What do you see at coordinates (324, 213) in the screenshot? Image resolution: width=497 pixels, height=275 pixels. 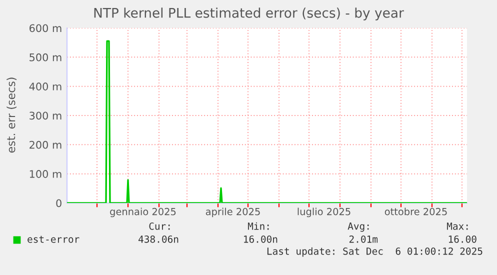 I see `x-tick-label: luglio 2025` at bounding box center [324, 213].